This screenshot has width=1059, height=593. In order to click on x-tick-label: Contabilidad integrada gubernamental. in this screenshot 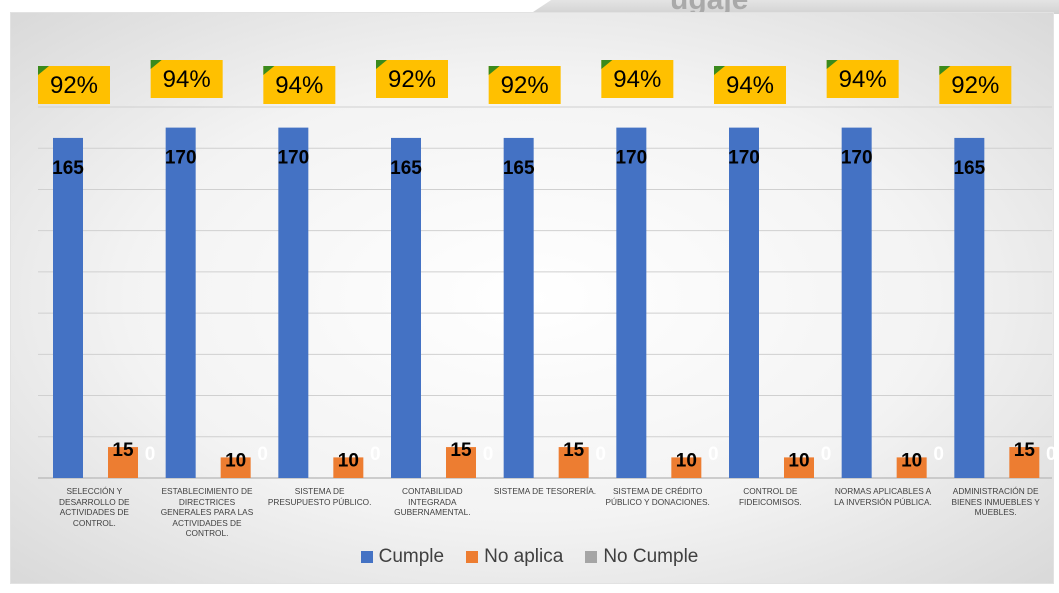, I will do `click(432, 501)`.